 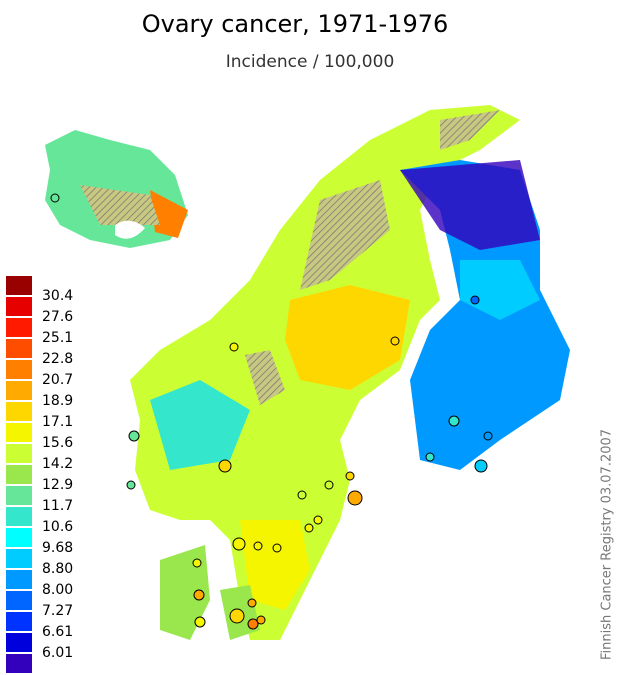 I want to click on subtitle: Incidence / 100,000, so click(x=310, y=62).